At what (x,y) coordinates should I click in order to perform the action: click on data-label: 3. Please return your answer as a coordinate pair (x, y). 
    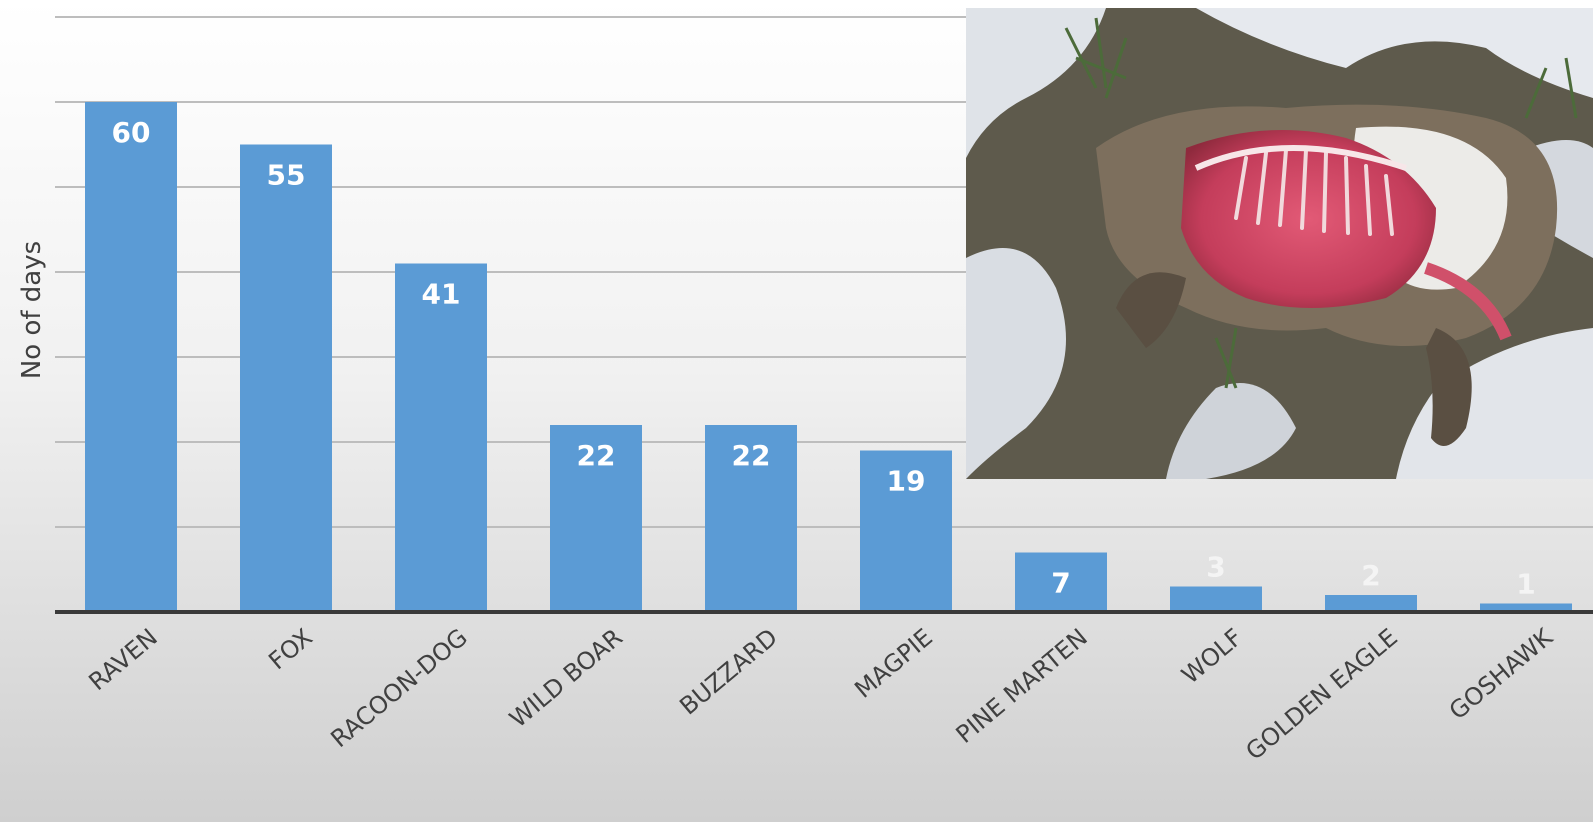
    Looking at the image, I should click on (1215, 567).